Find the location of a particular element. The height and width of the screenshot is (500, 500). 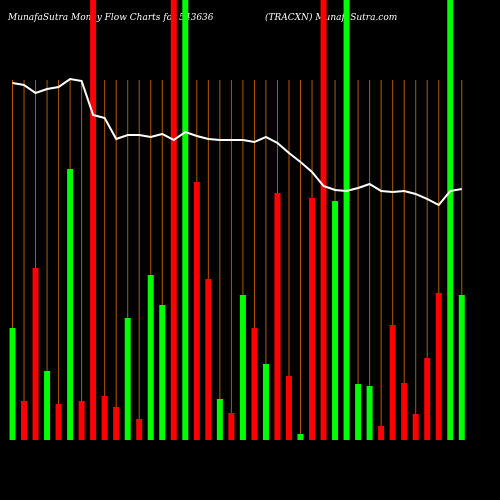

chart-title: MunafaSutra Money Flow Charts for 543636 is located at coordinates (110, 18).